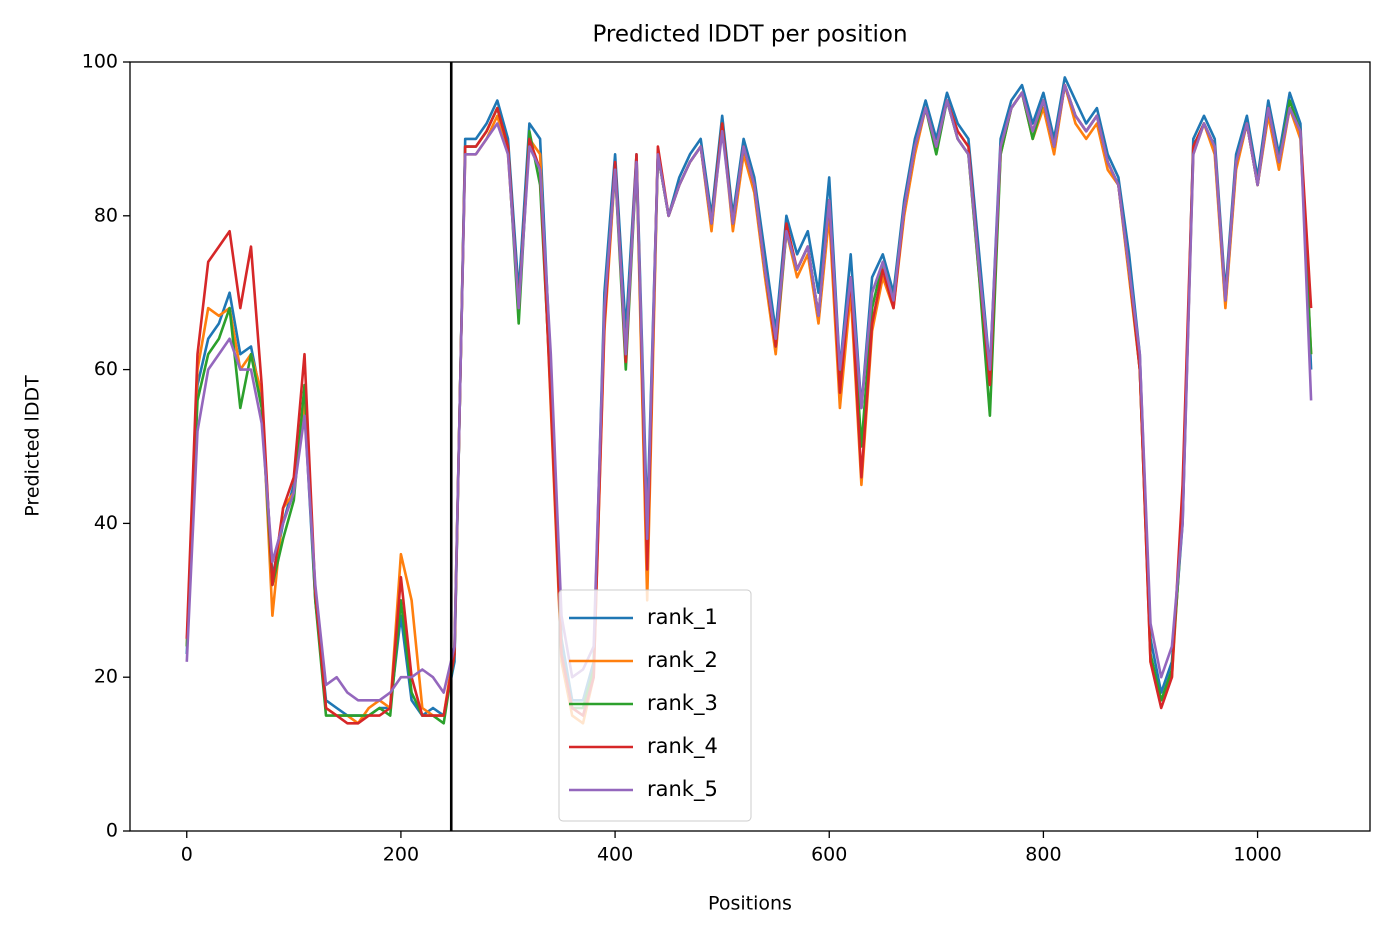 The width and height of the screenshot is (1391, 943). I want to click on x-tick-label: 400, so click(615, 855).